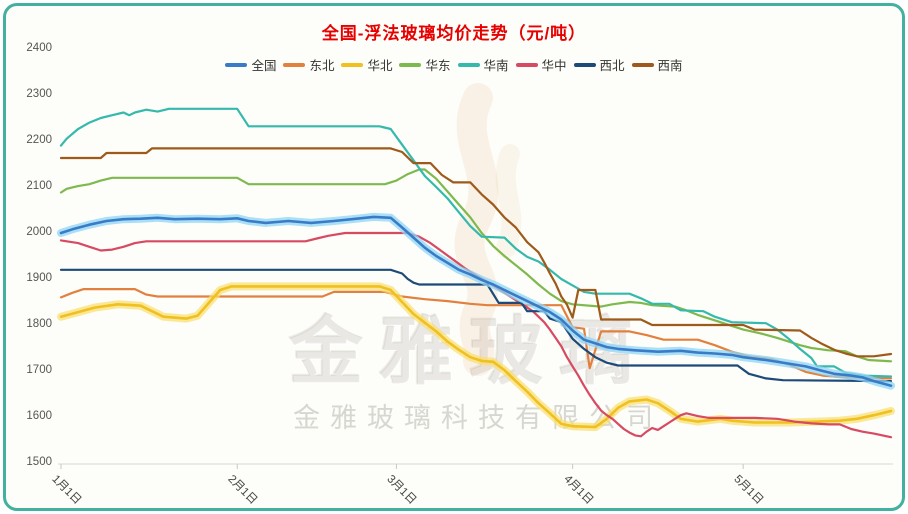 The width and height of the screenshot is (908, 514). I want to click on legend-item-xibei: 西北, so click(599, 64).